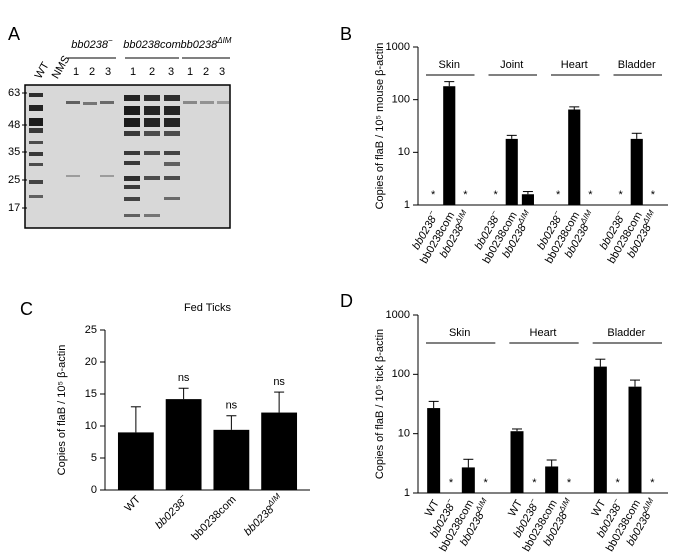  What do you see at coordinates (90, 45) in the screenshot?
I see `label-text: bb0238` at bounding box center [90, 45].